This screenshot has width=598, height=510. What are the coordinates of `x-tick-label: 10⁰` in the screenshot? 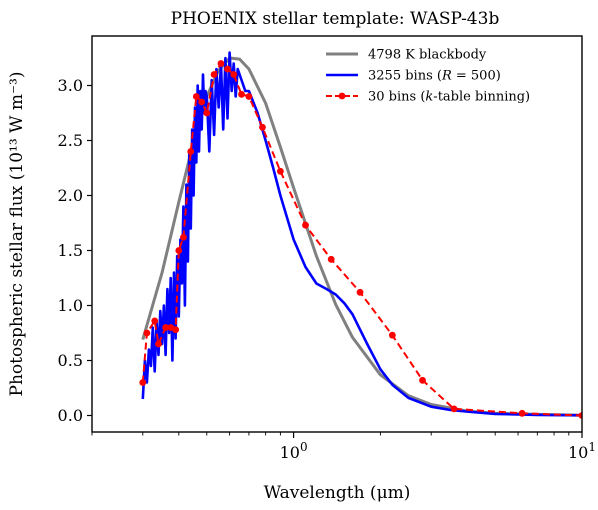 It's located at (294, 451).